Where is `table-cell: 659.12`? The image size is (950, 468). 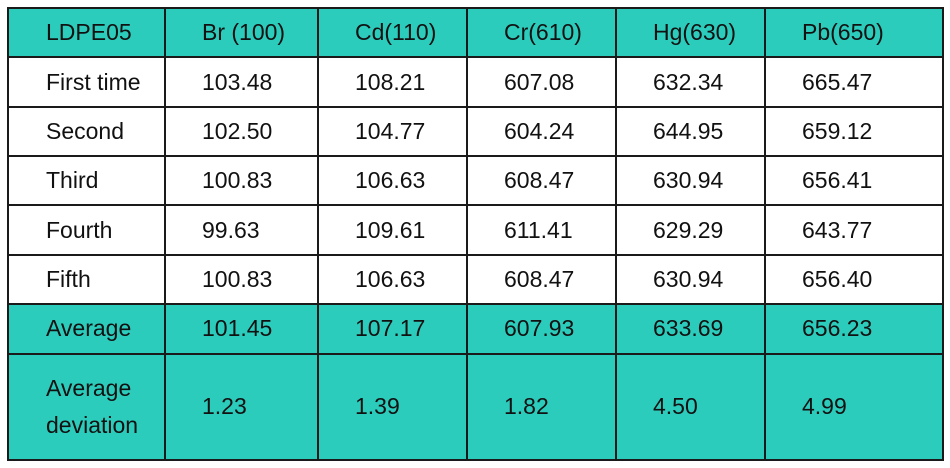
table-cell: 659.12 is located at coordinates (854, 131).